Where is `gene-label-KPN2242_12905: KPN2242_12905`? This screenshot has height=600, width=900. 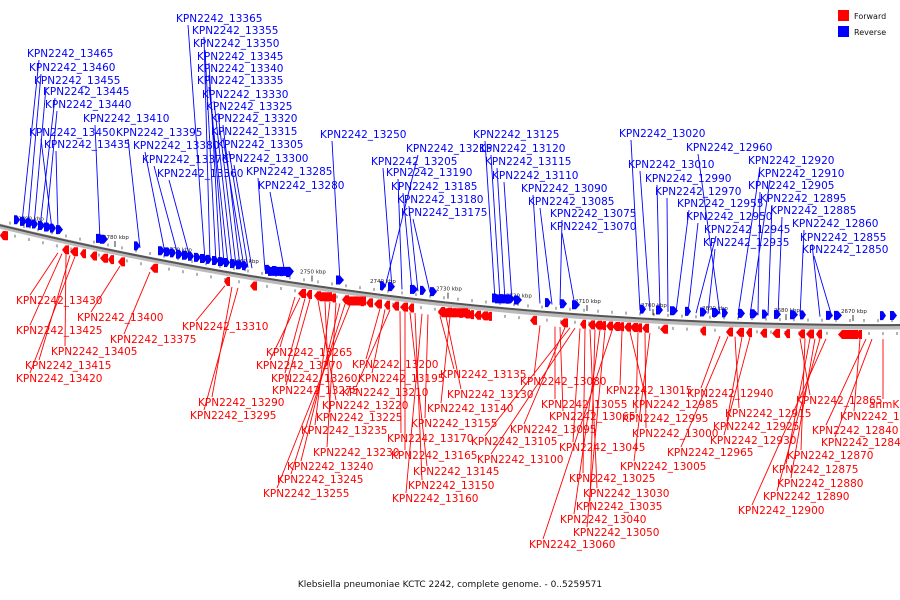
gene-label-KPN2242_12905: KPN2242_12905 is located at coordinates (791, 186).